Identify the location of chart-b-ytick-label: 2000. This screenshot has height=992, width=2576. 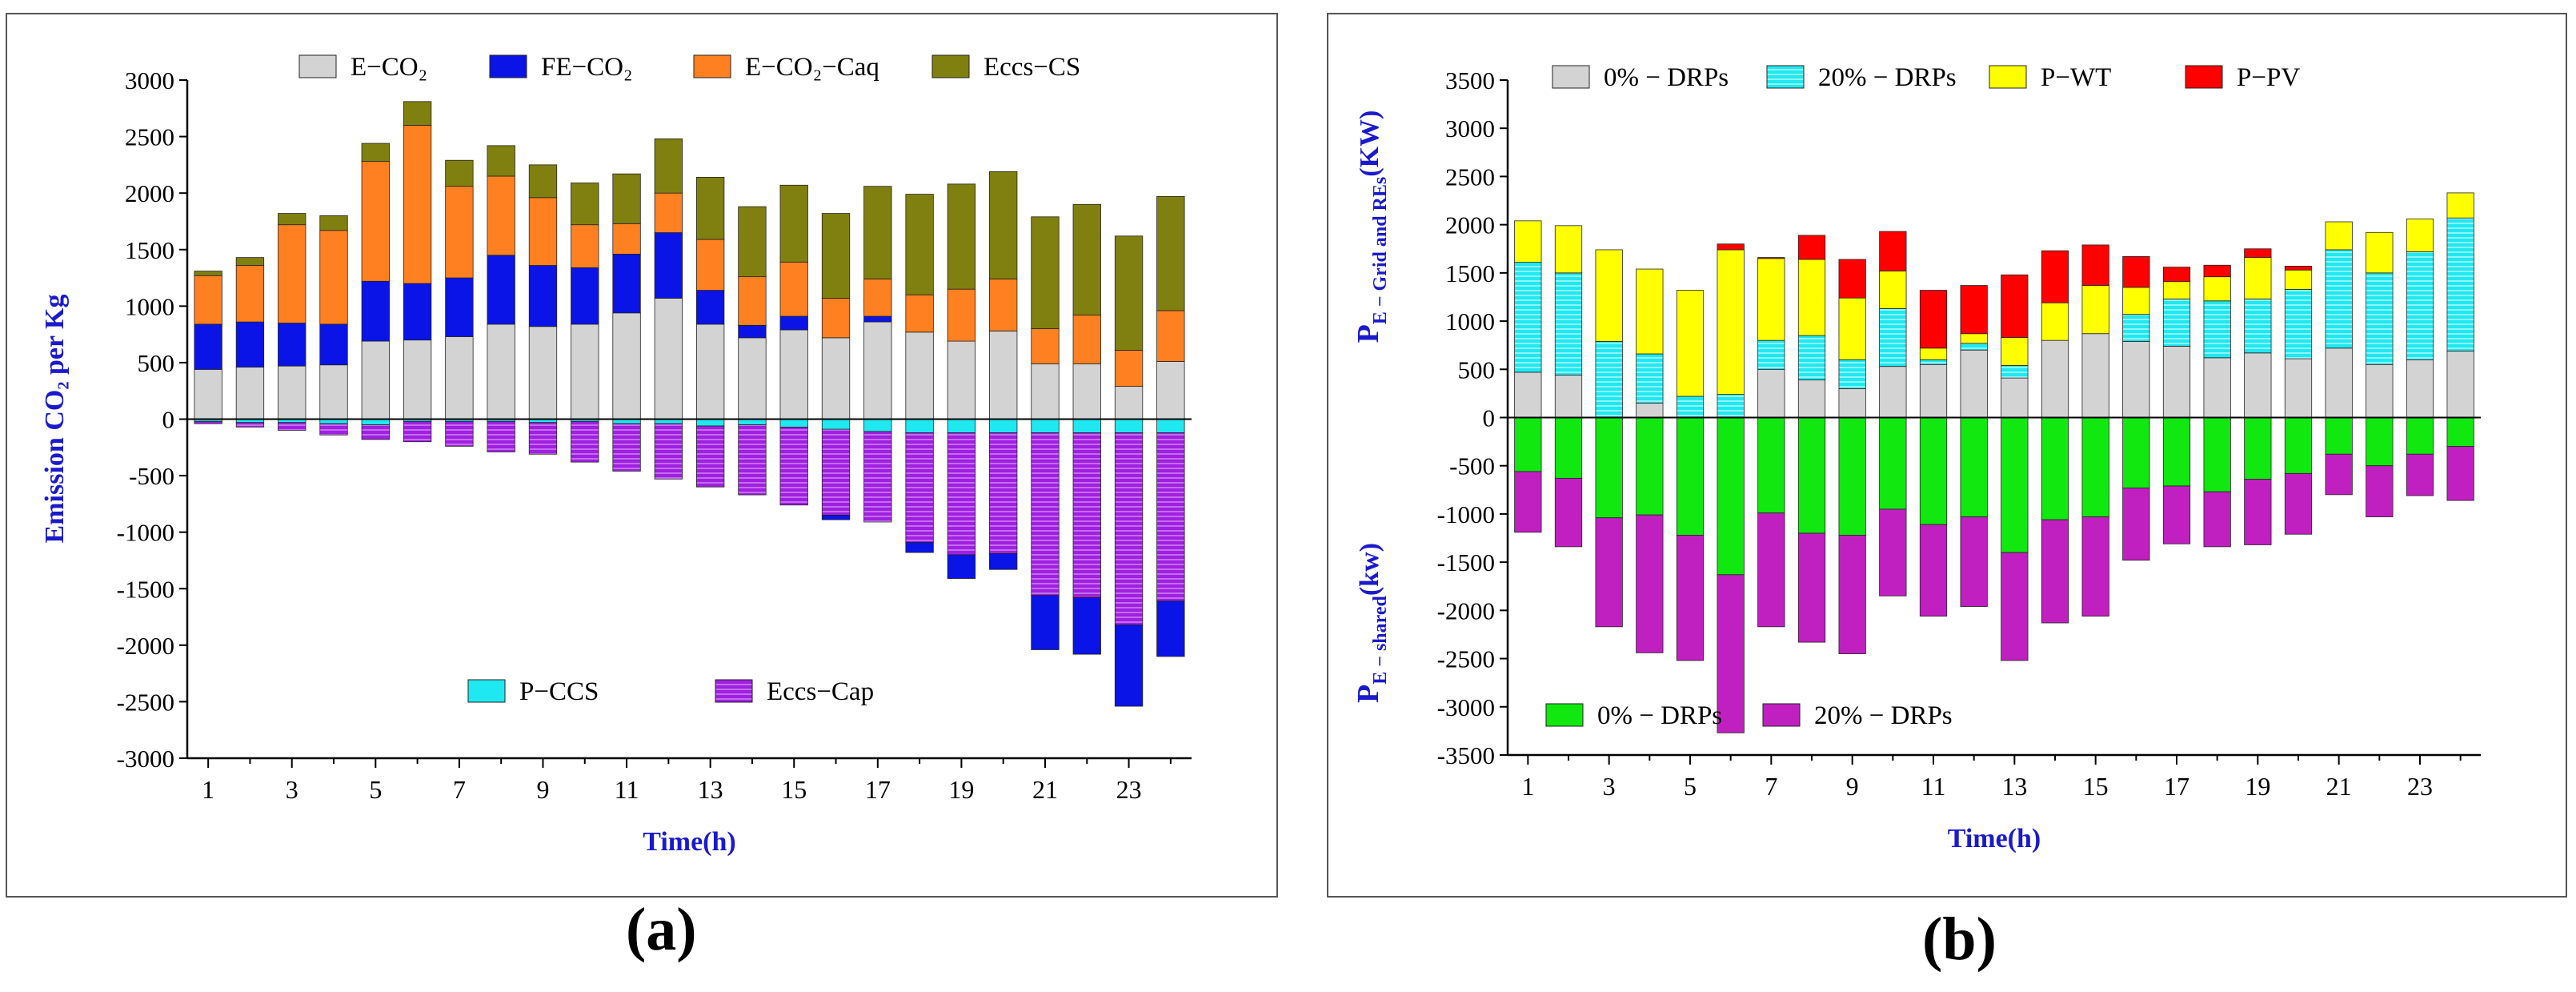
(1470, 225).